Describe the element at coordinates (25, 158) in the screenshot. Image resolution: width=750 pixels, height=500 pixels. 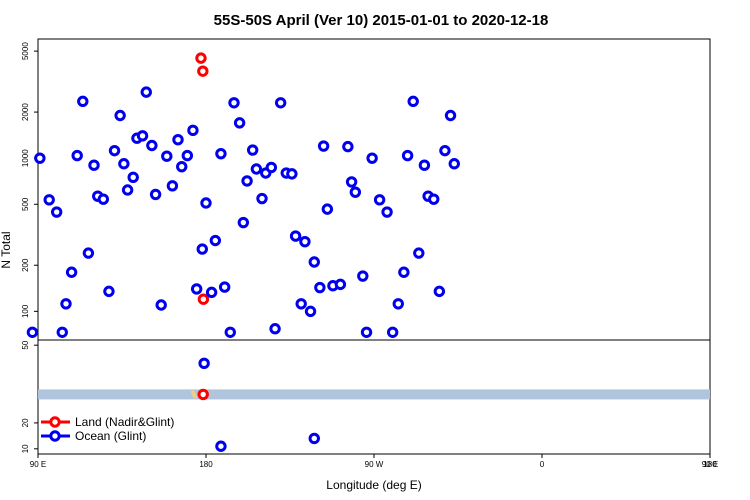
I see `y-tick-label: 1000` at that location.